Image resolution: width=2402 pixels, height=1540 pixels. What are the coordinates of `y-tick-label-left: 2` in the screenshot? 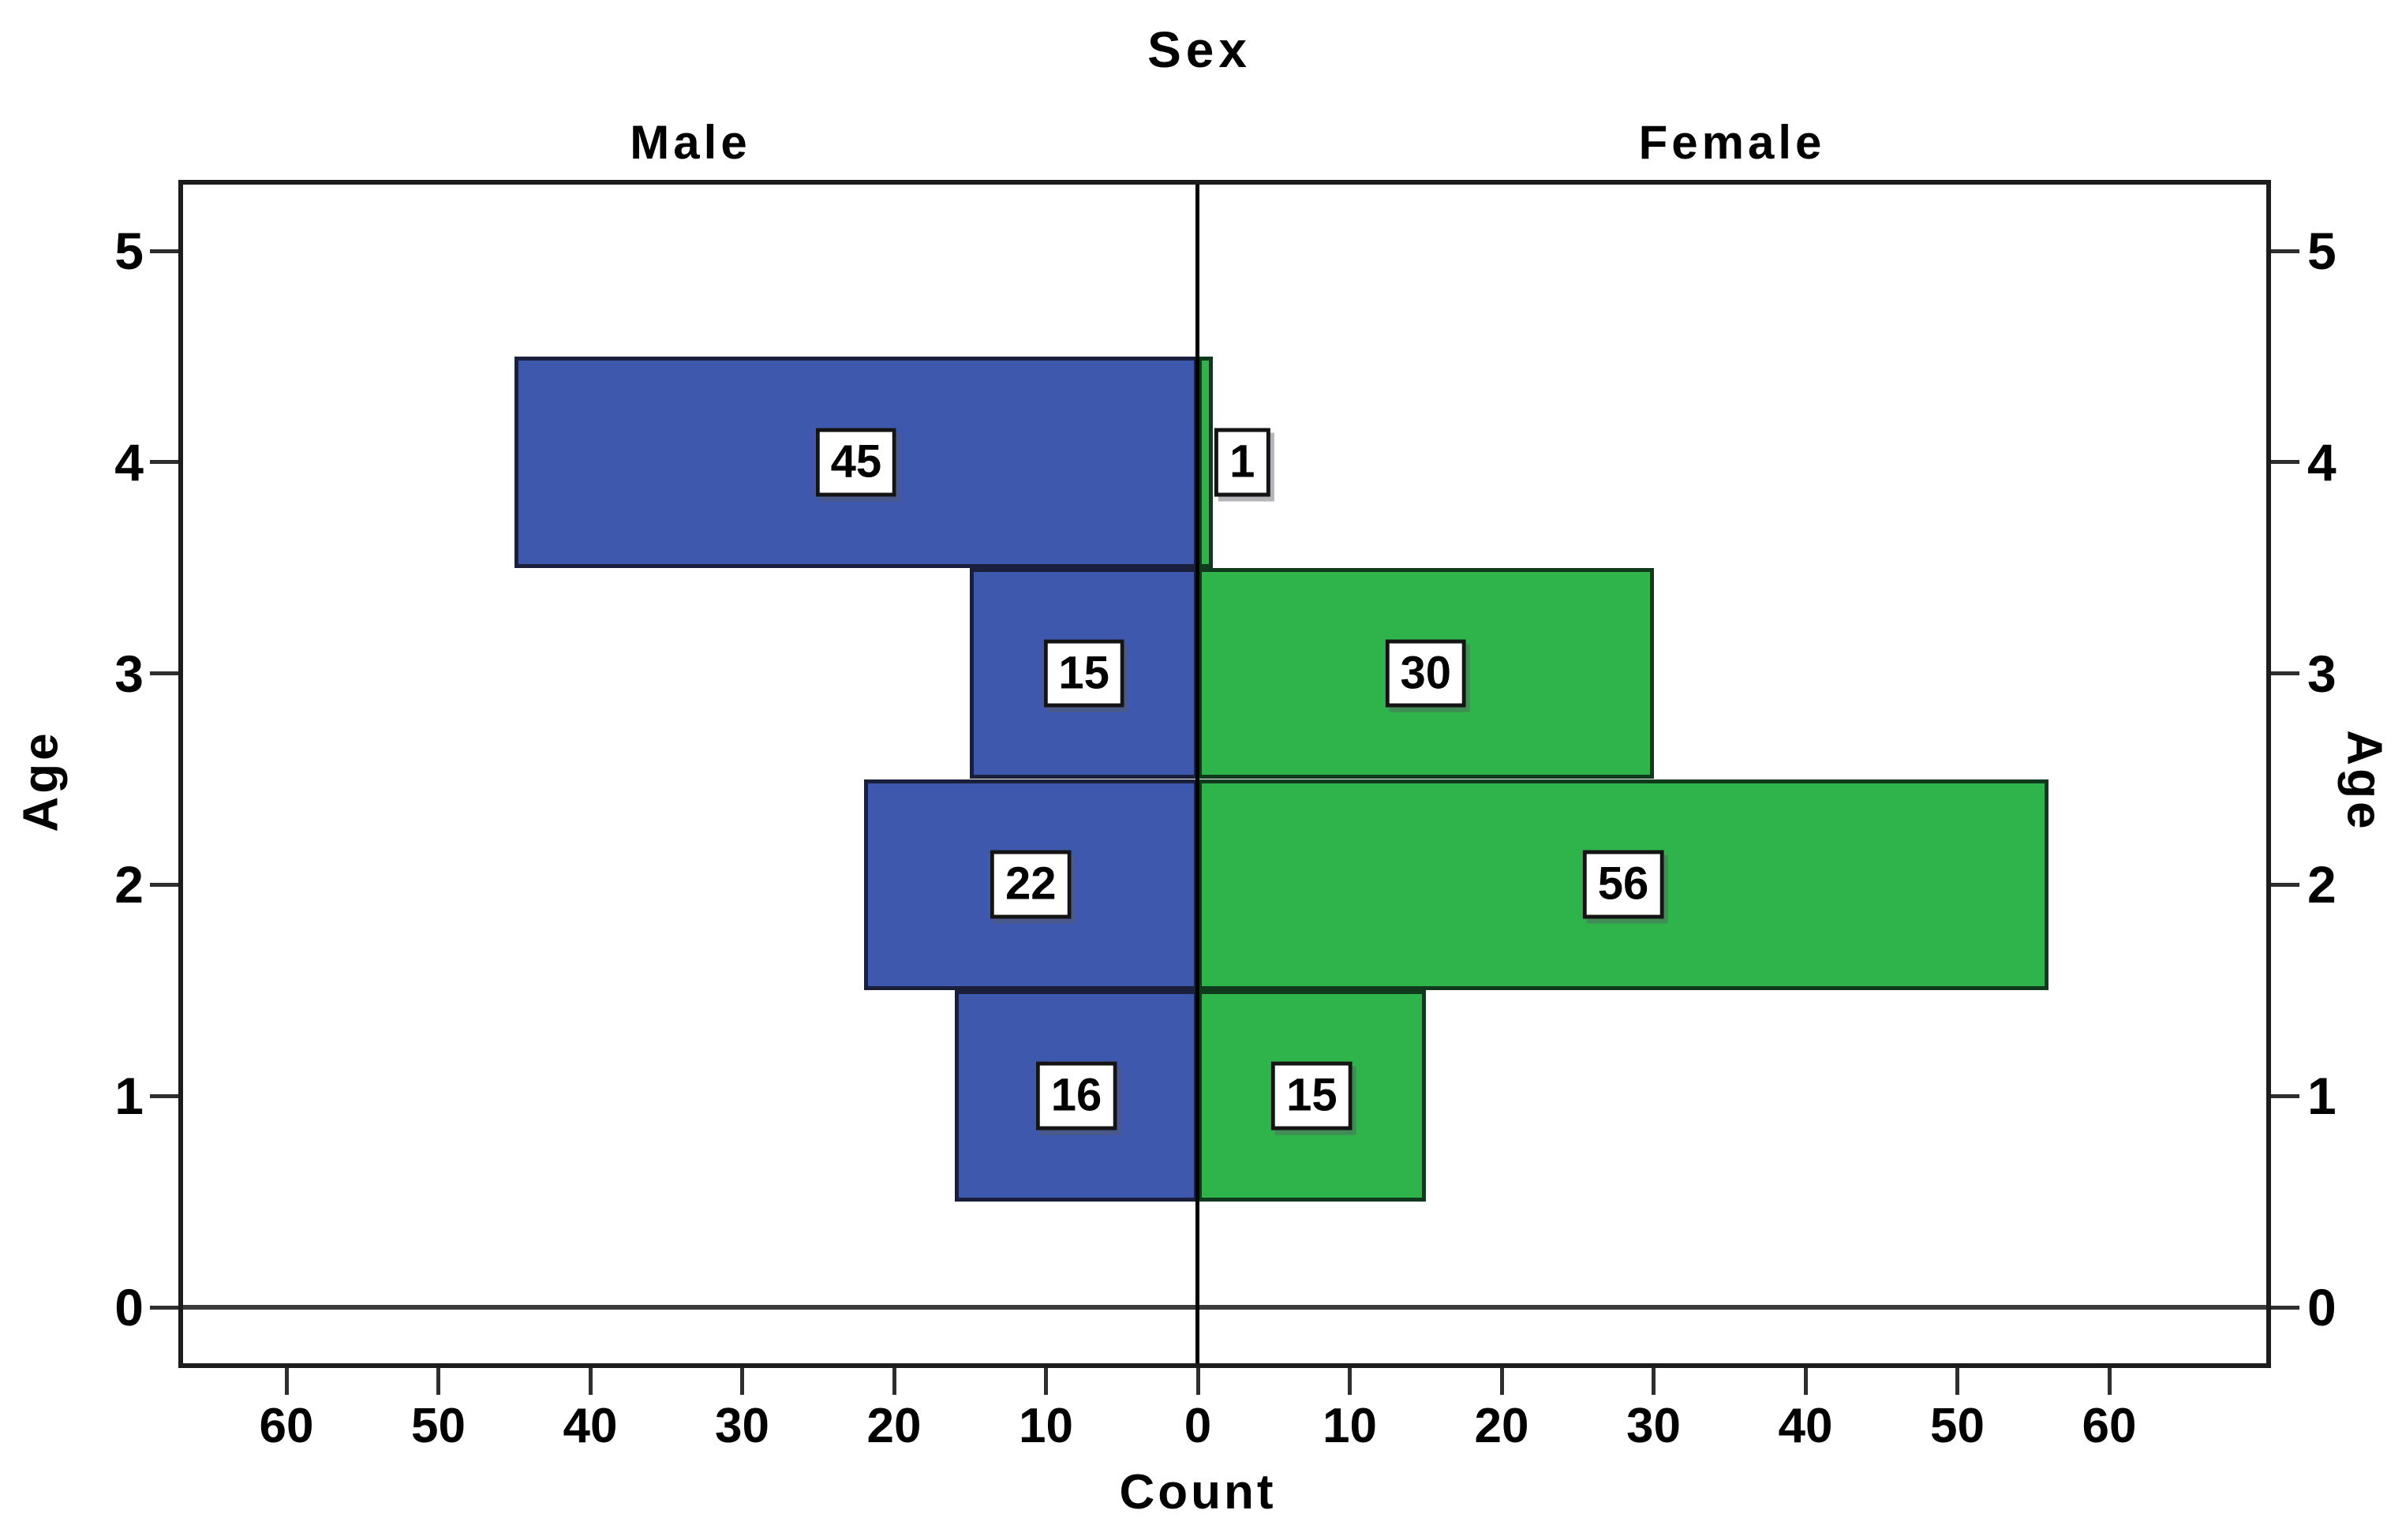 It's located at (129, 884).